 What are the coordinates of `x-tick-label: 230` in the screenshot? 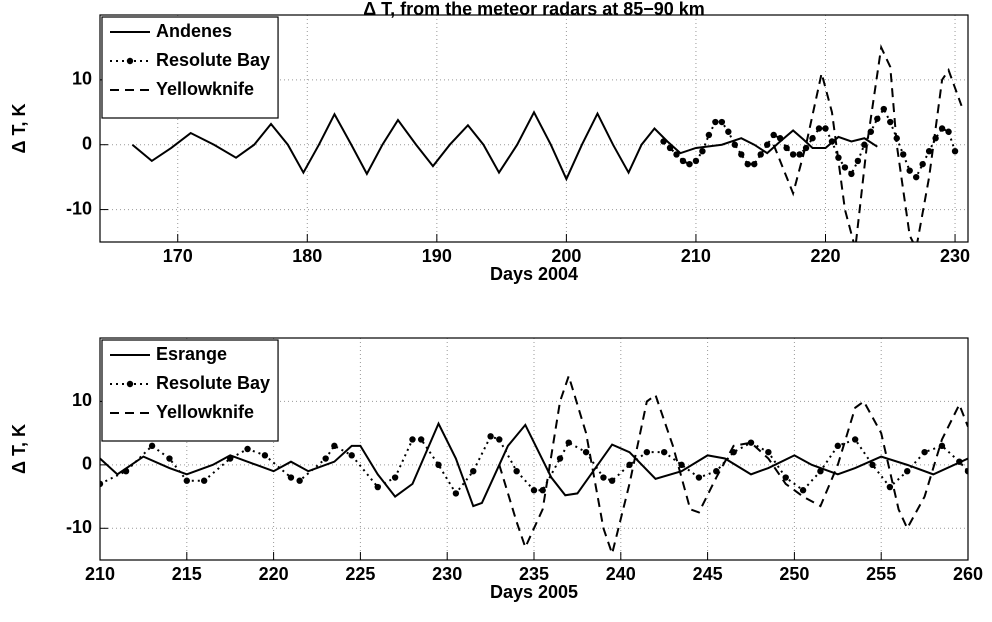 It's located at (447, 574).